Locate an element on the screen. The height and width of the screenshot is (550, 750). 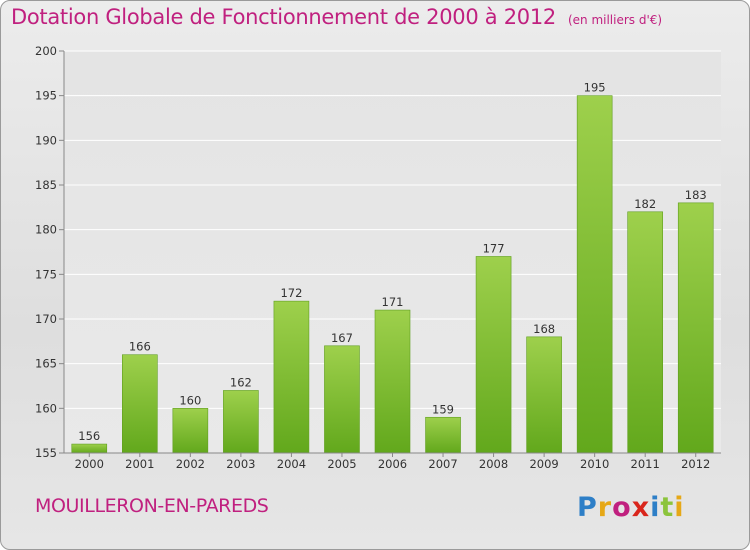
data-label: 159 is located at coordinates (443, 409).